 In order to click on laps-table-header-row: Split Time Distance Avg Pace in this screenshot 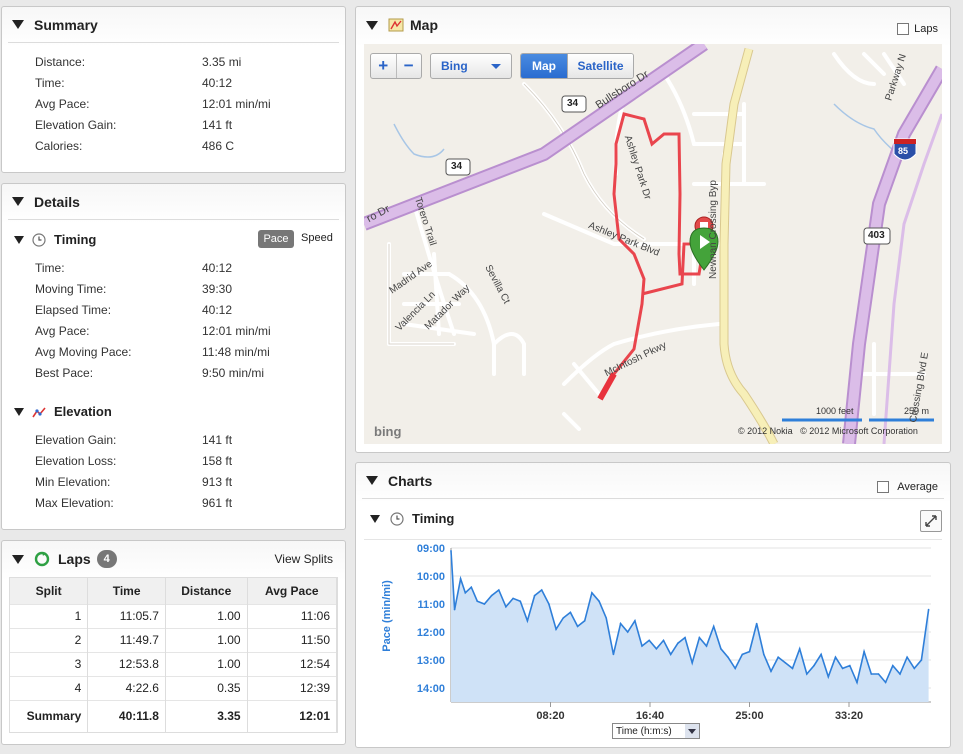, I will do `click(174, 591)`.